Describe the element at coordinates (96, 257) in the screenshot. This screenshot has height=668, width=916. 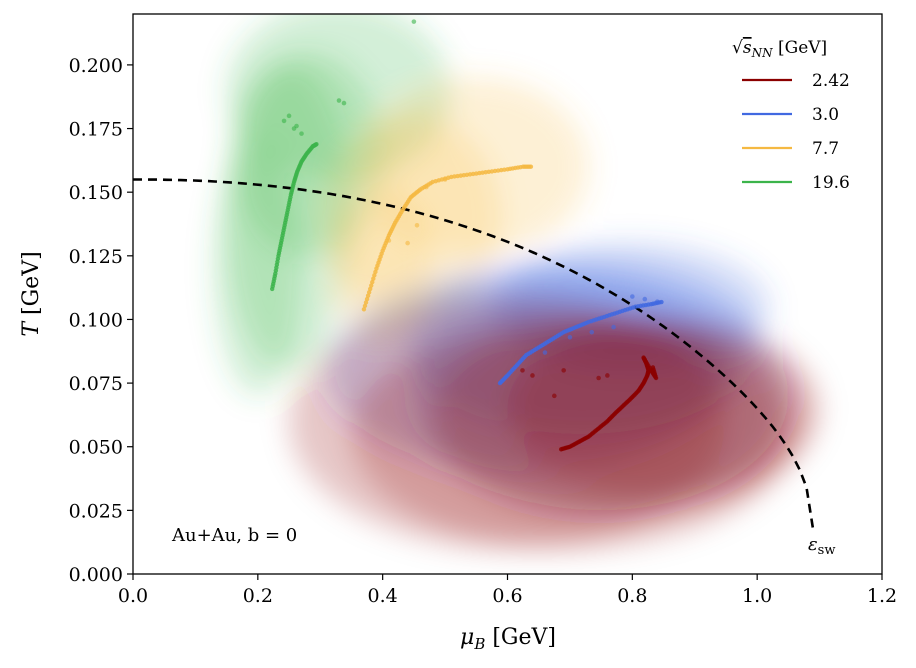
I see `y-tick-label: 0.125` at that location.